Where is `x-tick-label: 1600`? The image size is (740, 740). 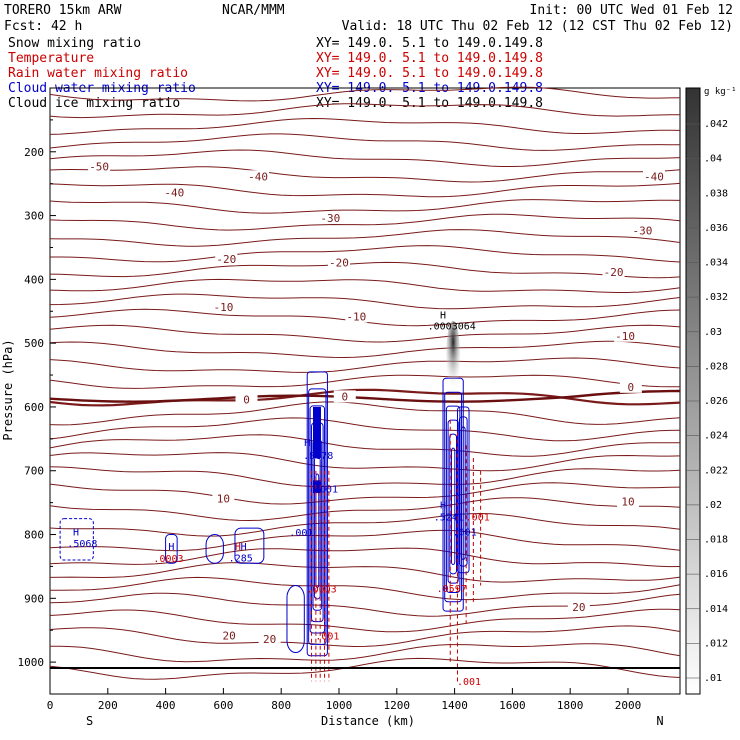 x-tick-label: 1600 is located at coordinates (512, 705).